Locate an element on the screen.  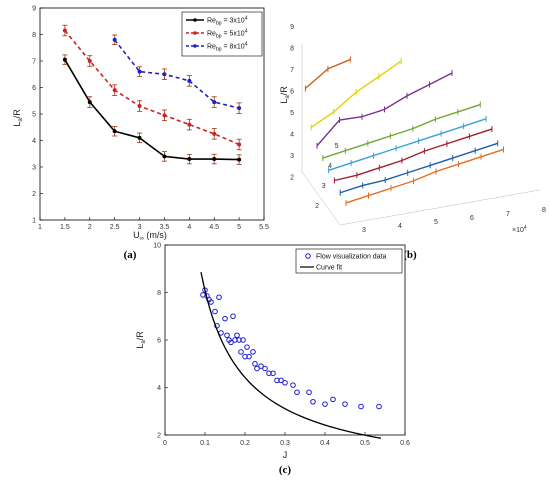
legend-marker is located at coordinates (195, 20).